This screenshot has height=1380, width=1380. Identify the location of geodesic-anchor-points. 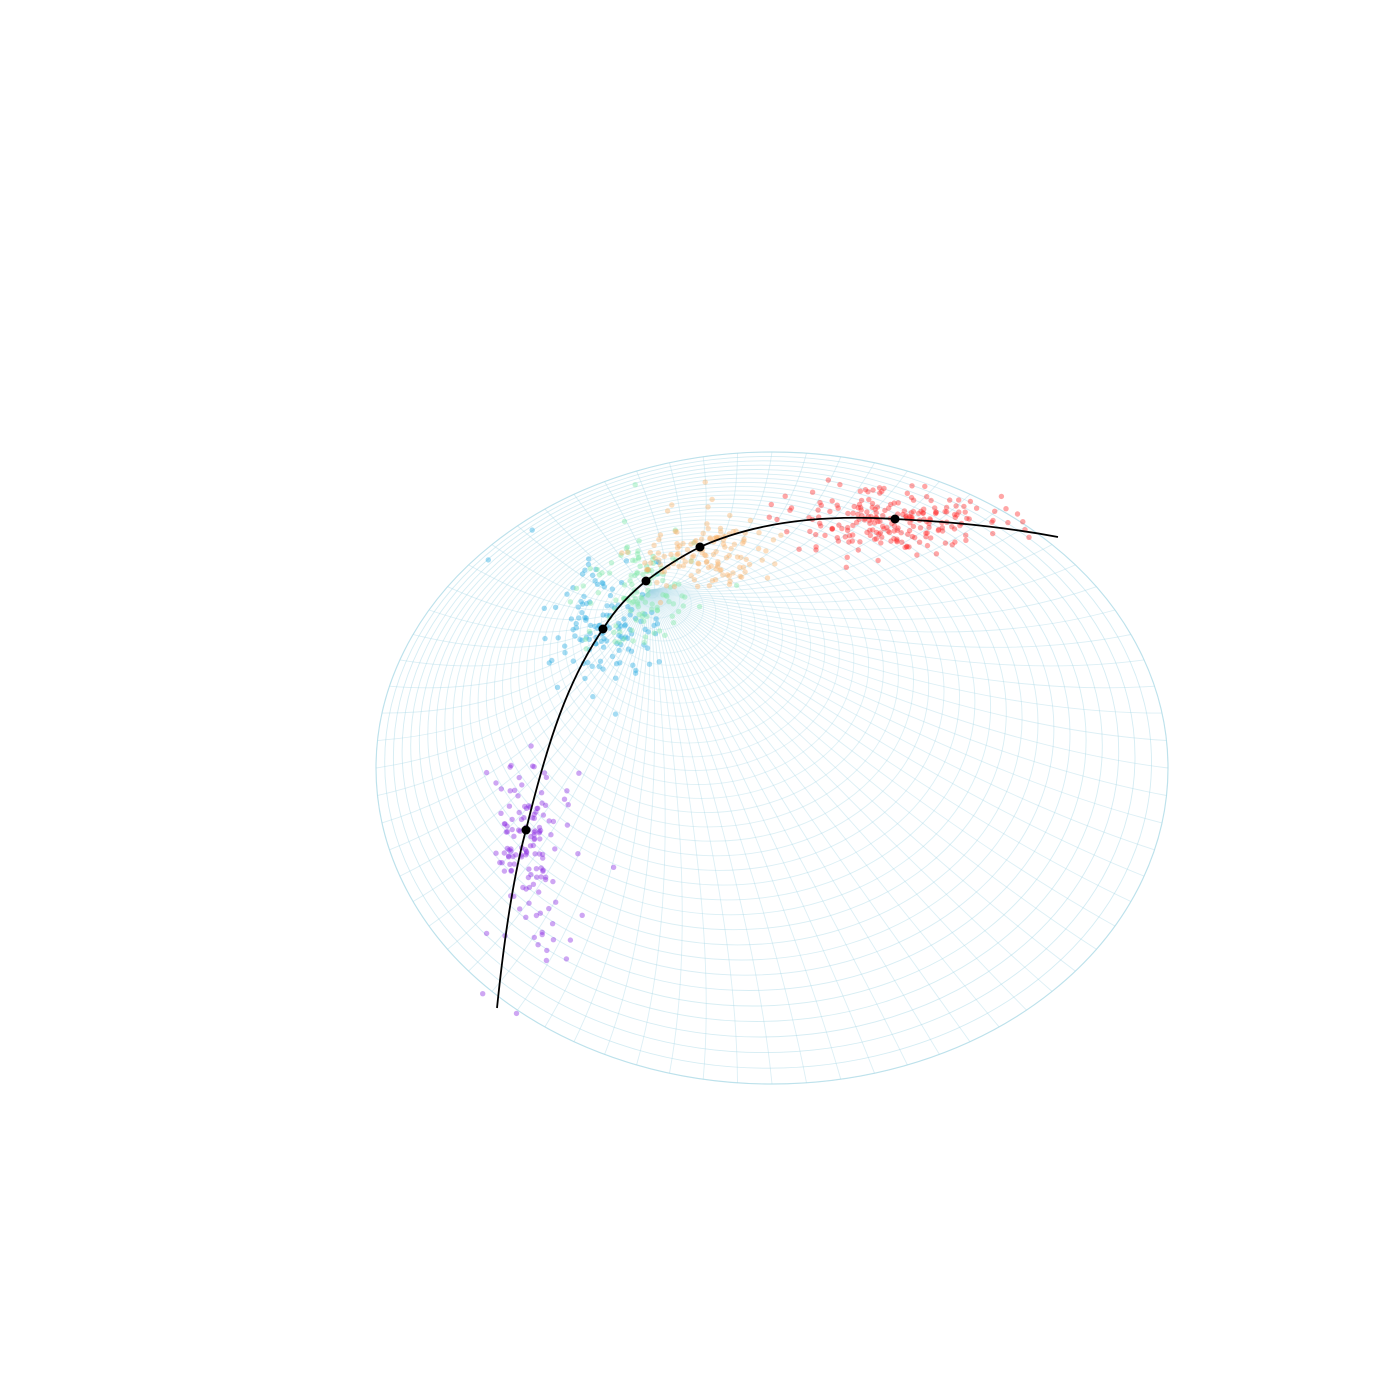
(710, 674).